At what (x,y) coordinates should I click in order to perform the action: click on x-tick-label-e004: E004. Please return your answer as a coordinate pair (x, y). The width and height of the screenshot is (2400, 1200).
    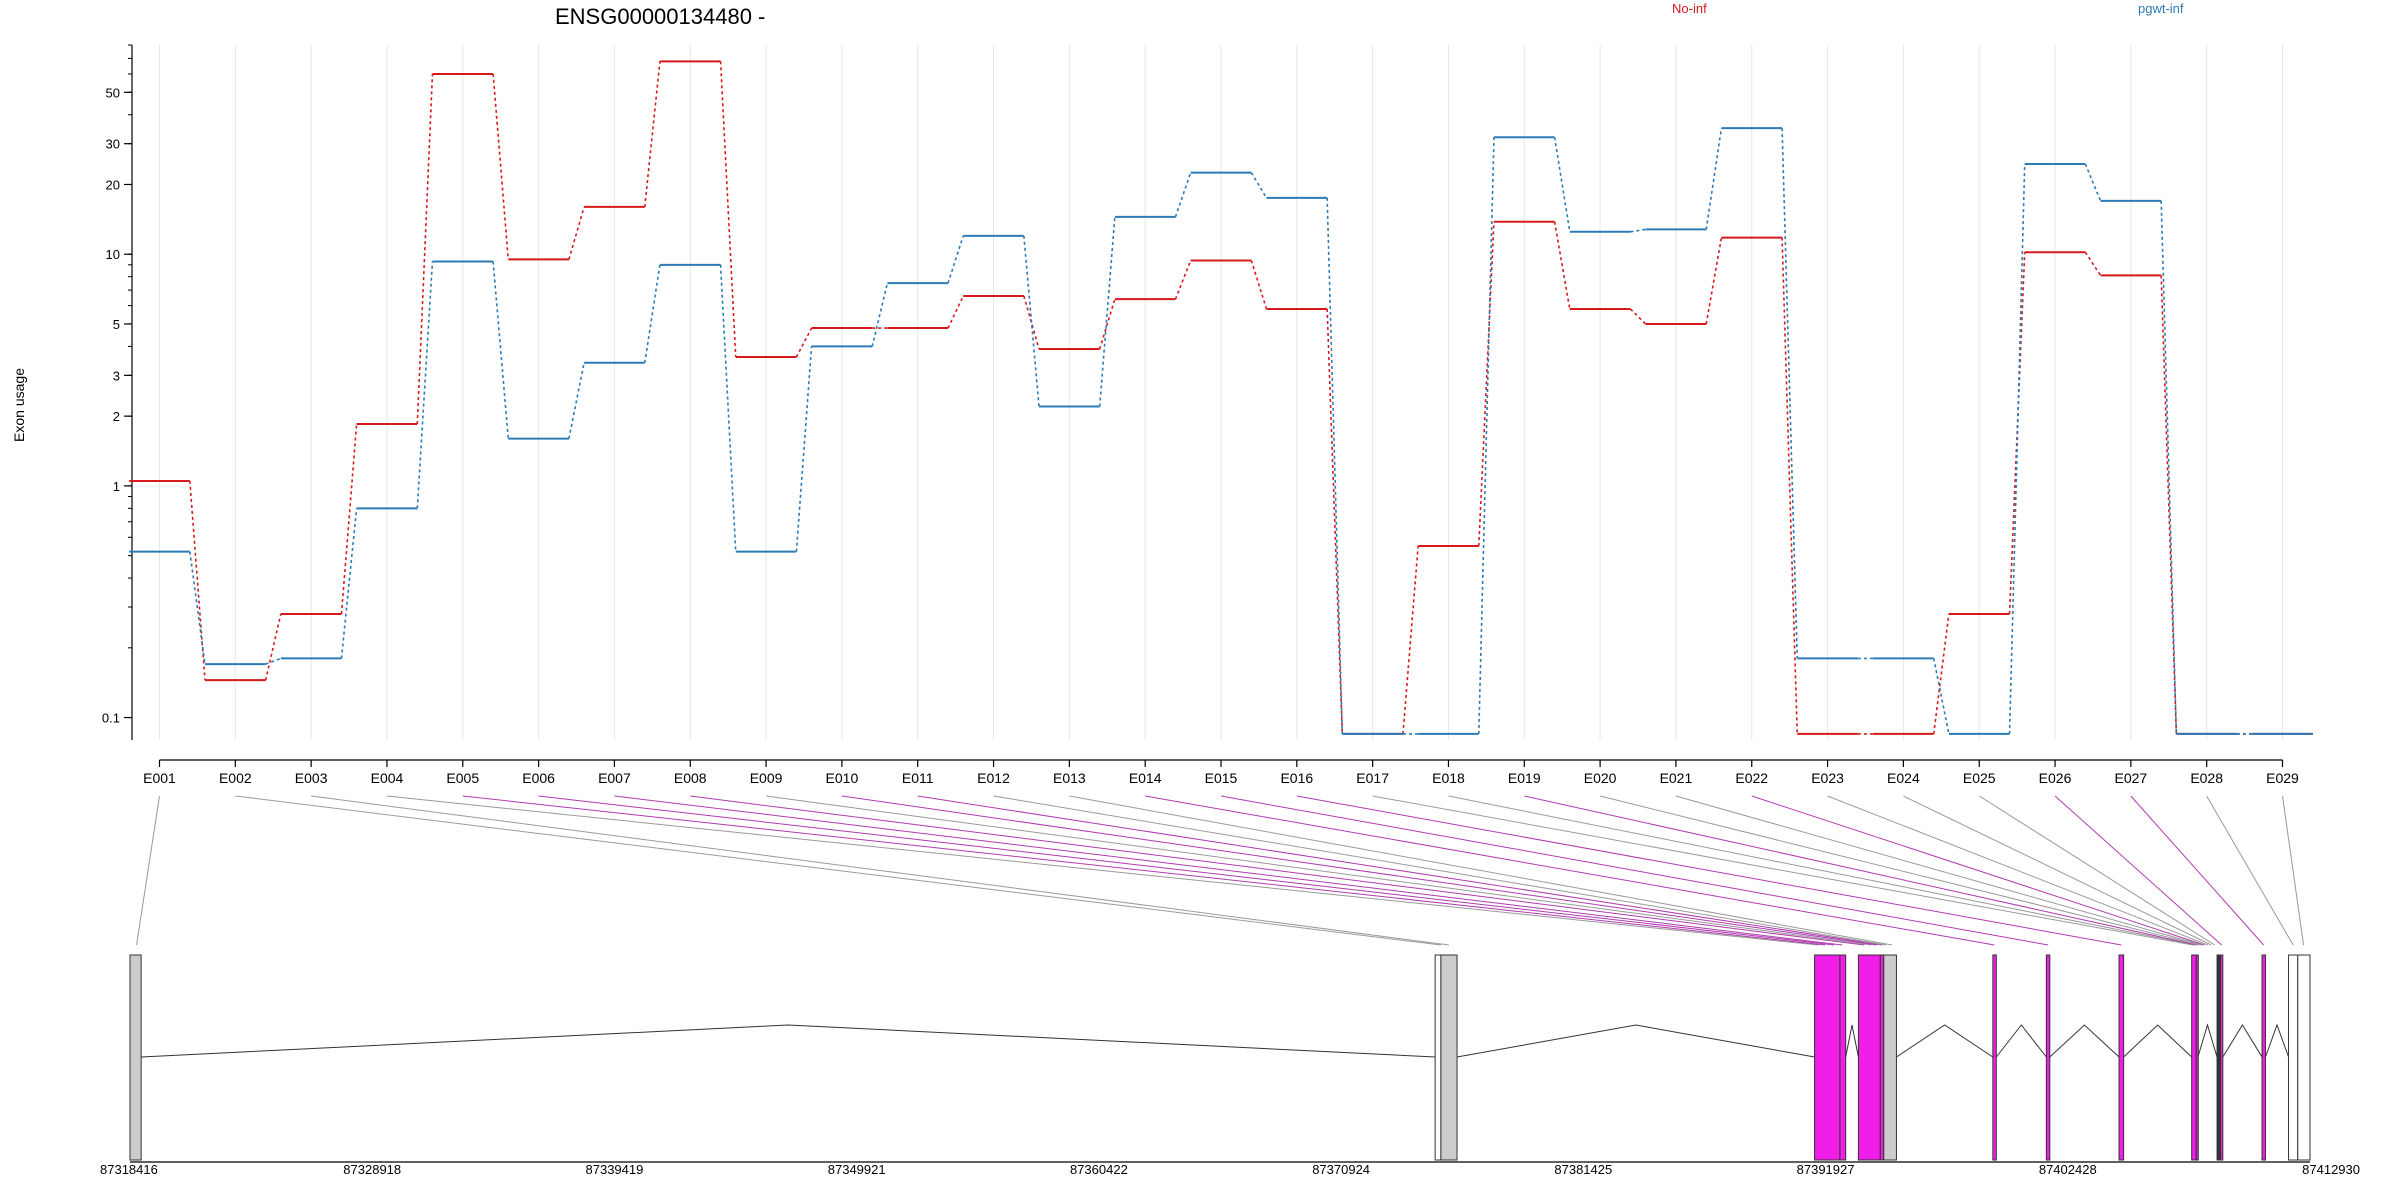
    Looking at the image, I should click on (387, 778).